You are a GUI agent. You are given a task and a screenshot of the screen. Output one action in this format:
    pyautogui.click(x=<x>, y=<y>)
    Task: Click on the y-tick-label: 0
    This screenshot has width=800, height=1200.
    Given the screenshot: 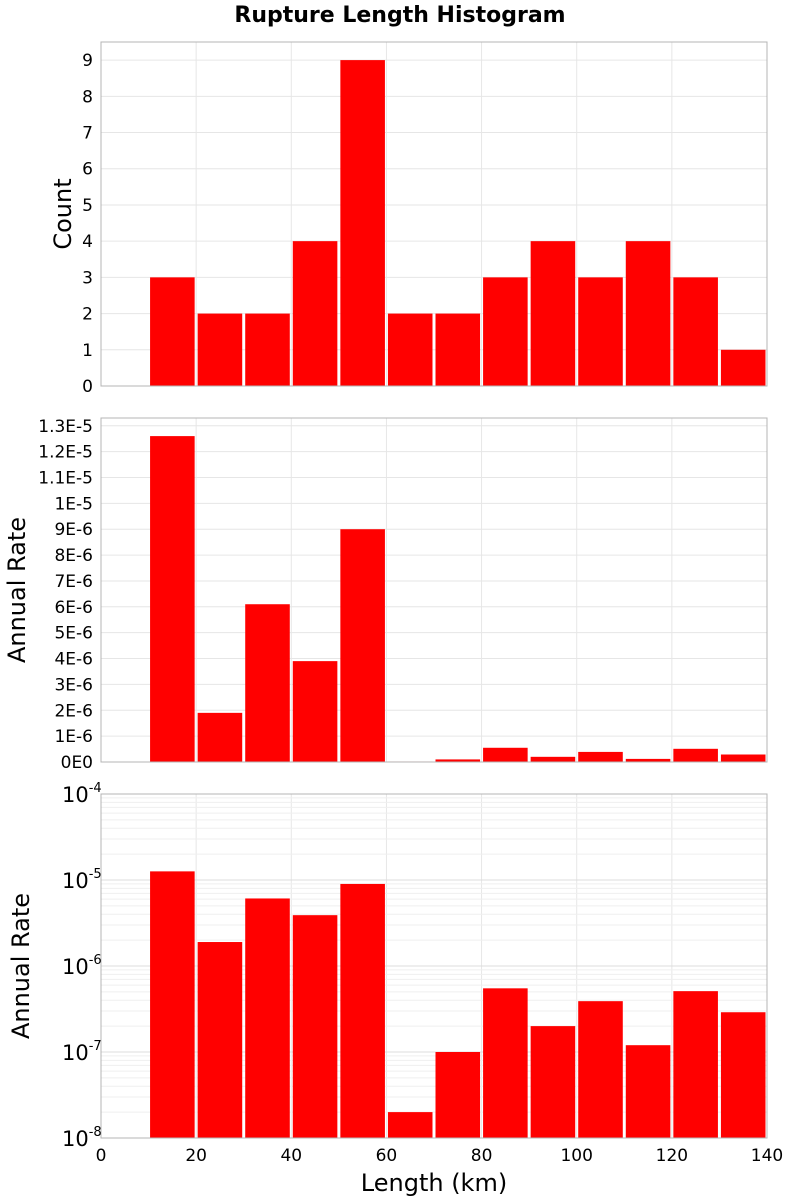 What is the action you would take?
    pyautogui.click(x=87, y=387)
    